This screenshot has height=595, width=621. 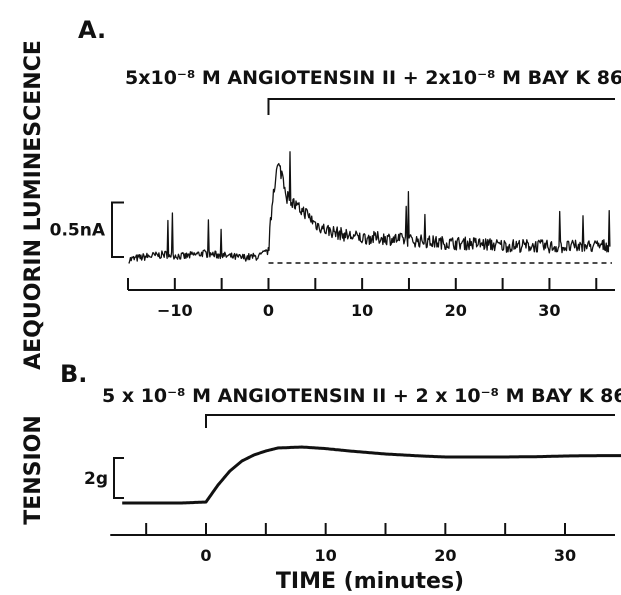 I want to click on panel-a-ylabel: AEQUORIN LUMINESCENCE, so click(x=33, y=205).